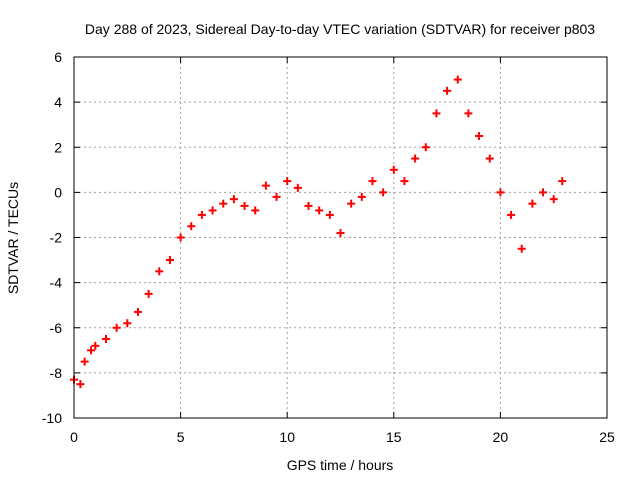  What do you see at coordinates (287, 437) in the screenshot?
I see `x-tick-label: 10` at bounding box center [287, 437].